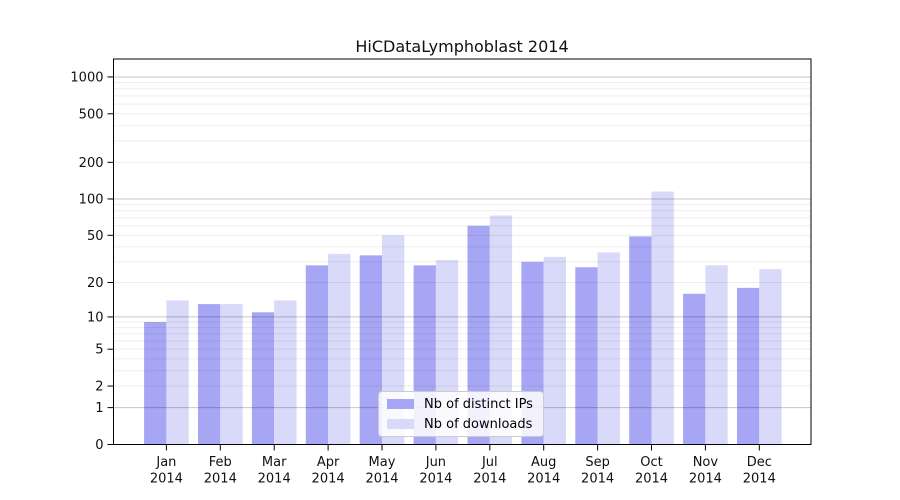 This screenshot has height=500, width=900. Describe the element at coordinates (662, 318) in the screenshot. I see `bar-downloads-oct` at that location.